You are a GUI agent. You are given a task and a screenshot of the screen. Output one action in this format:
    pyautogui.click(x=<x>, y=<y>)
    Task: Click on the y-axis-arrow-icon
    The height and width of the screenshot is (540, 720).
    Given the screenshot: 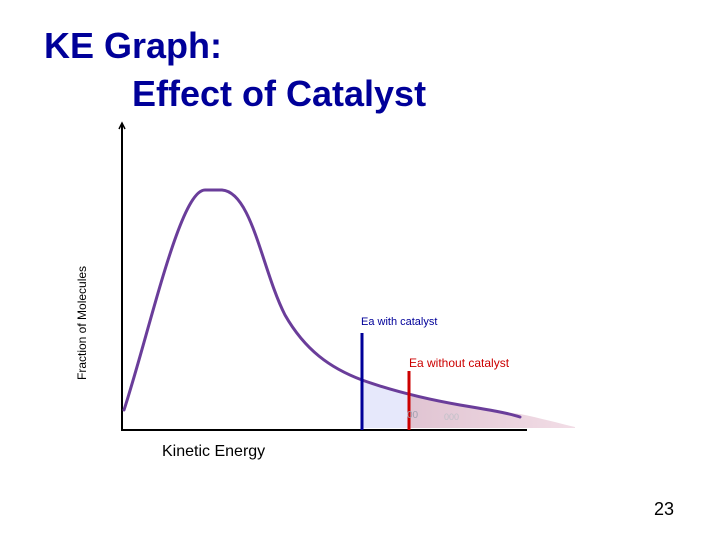 What is the action you would take?
    pyautogui.click(x=122, y=125)
    